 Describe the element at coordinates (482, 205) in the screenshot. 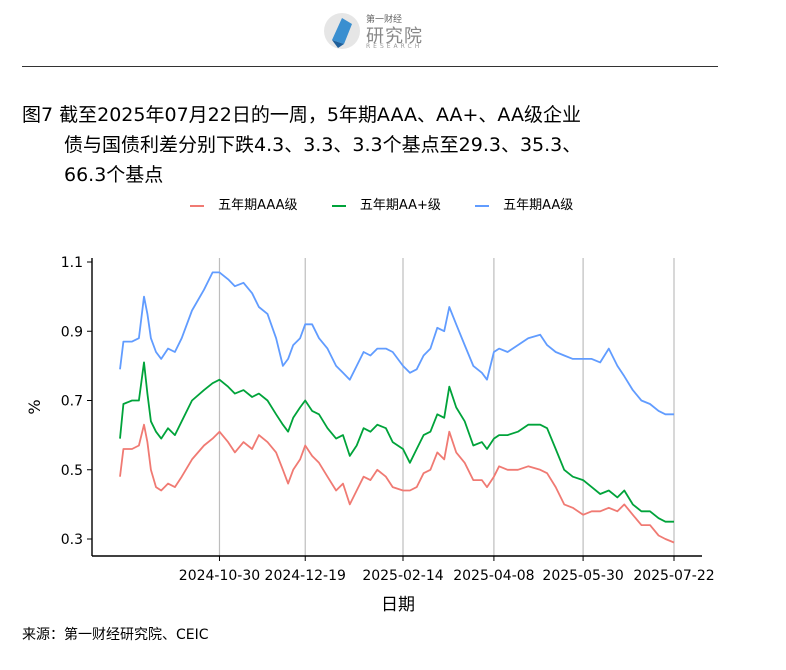

I see `legend-swatch-aa` at that location.